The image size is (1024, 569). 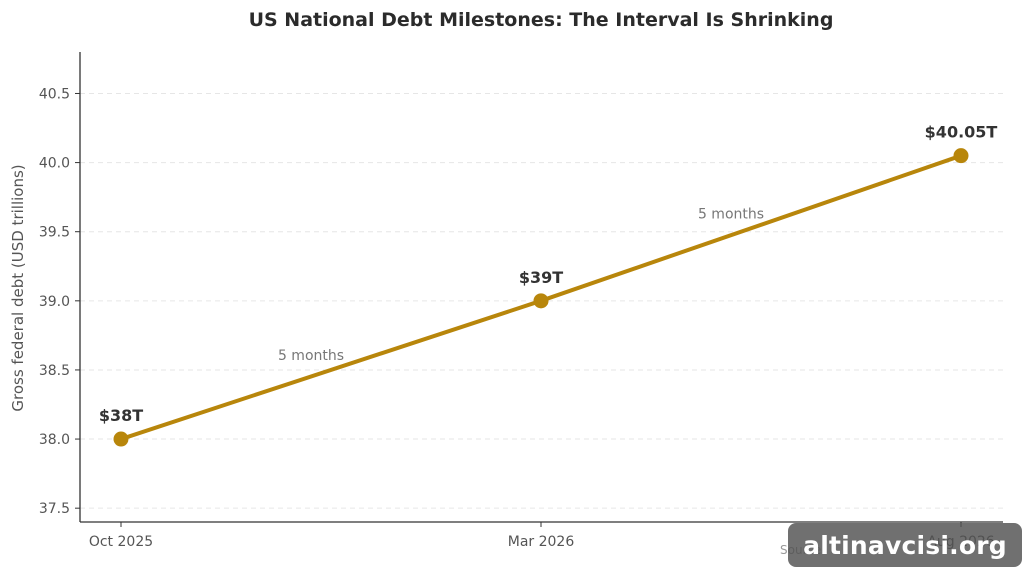 I want to click on y-tick-label: 40.5, so click(x=54, y=94).